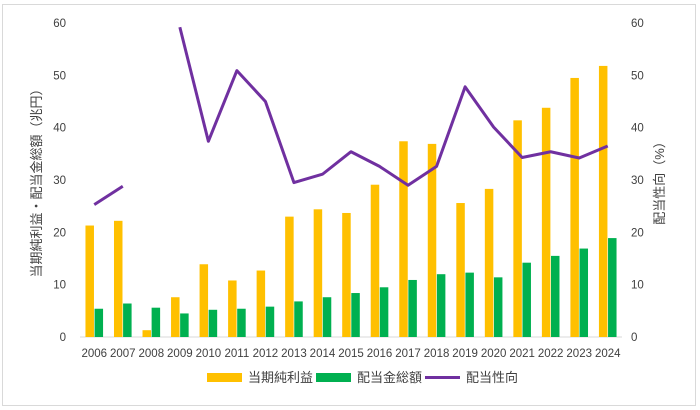  Describe the element at coordinates (123, 354) in the screenshot. I see `x-tick-label: 2007` at that location.